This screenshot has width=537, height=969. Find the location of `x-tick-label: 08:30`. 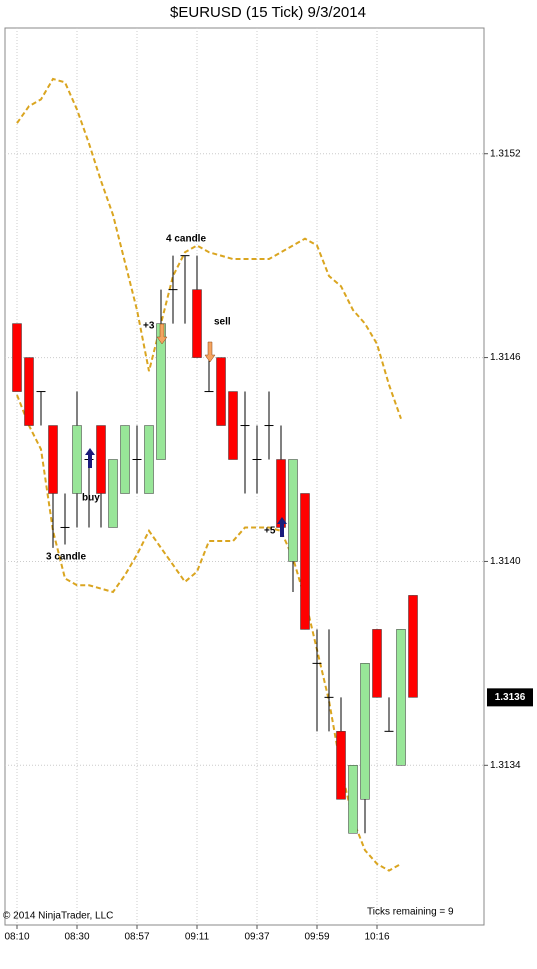

x-tick-label: 08:30 is located at coordinates (76, 937).